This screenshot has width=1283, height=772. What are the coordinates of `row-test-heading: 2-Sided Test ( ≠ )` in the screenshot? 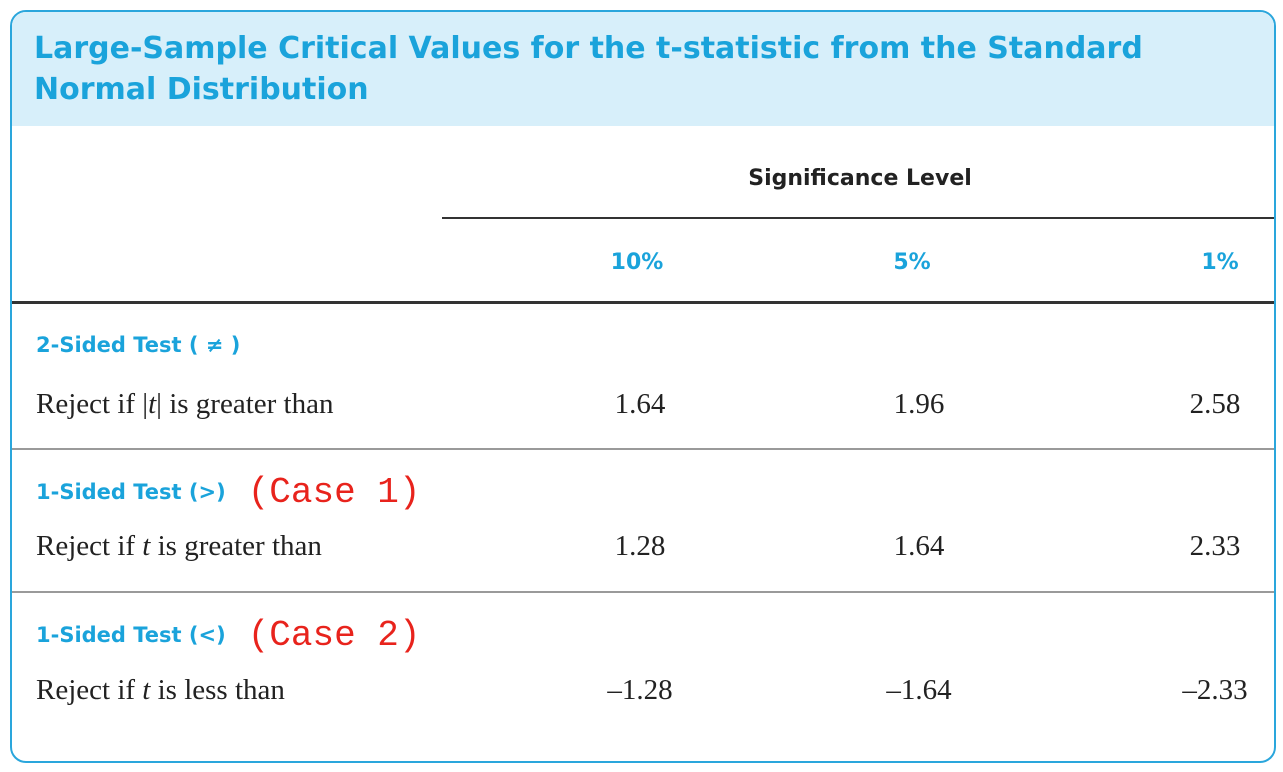 It's located at (138, 345).